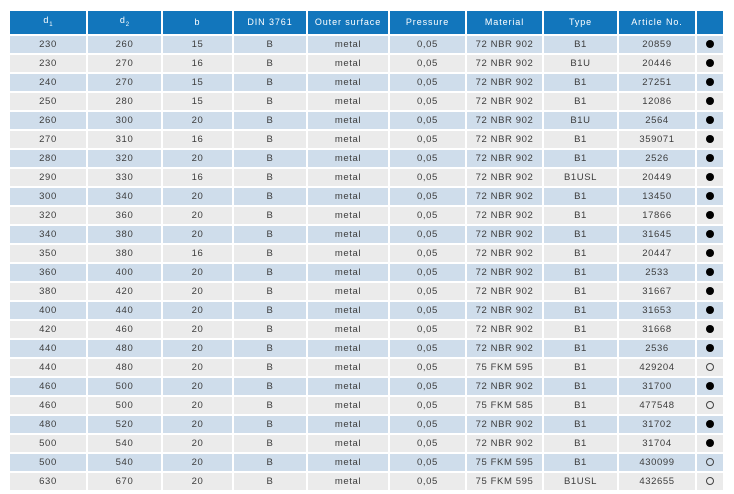 This screenshot has width=734, height=494. Describe the element at coordinates (125, 368) in the screenshot. I see `cell-d2: 480` at that location.